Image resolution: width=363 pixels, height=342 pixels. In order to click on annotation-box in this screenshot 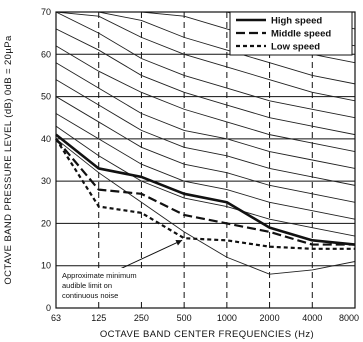, I will do `click(109, 285)`.